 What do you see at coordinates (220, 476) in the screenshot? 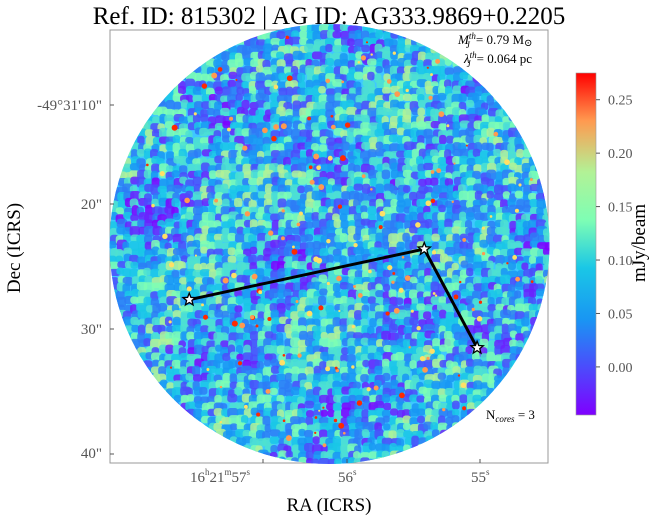
I see `x-tick-label: 16h21m57s` at bounding box center [220, 476].